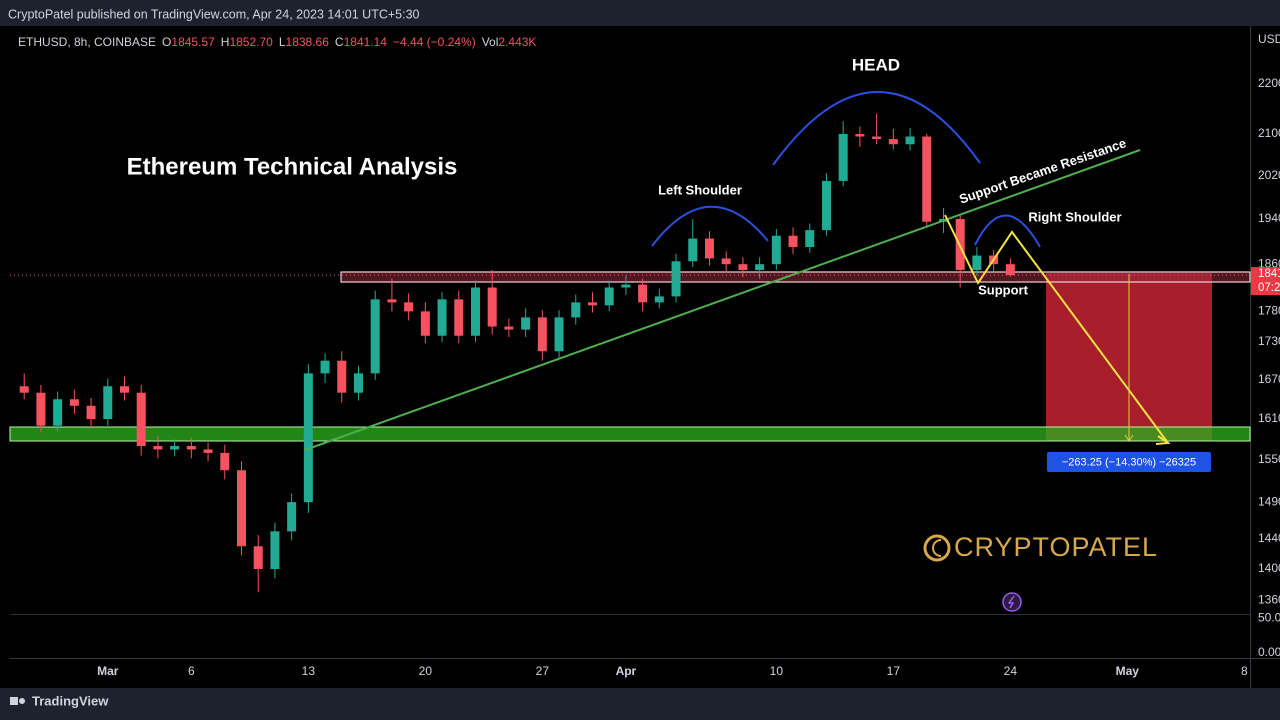  What do you see at coordinates (1269, 175) in the screenshot?
I see `y-tick-label: 2020.00` at bounding box center [1269, 175].